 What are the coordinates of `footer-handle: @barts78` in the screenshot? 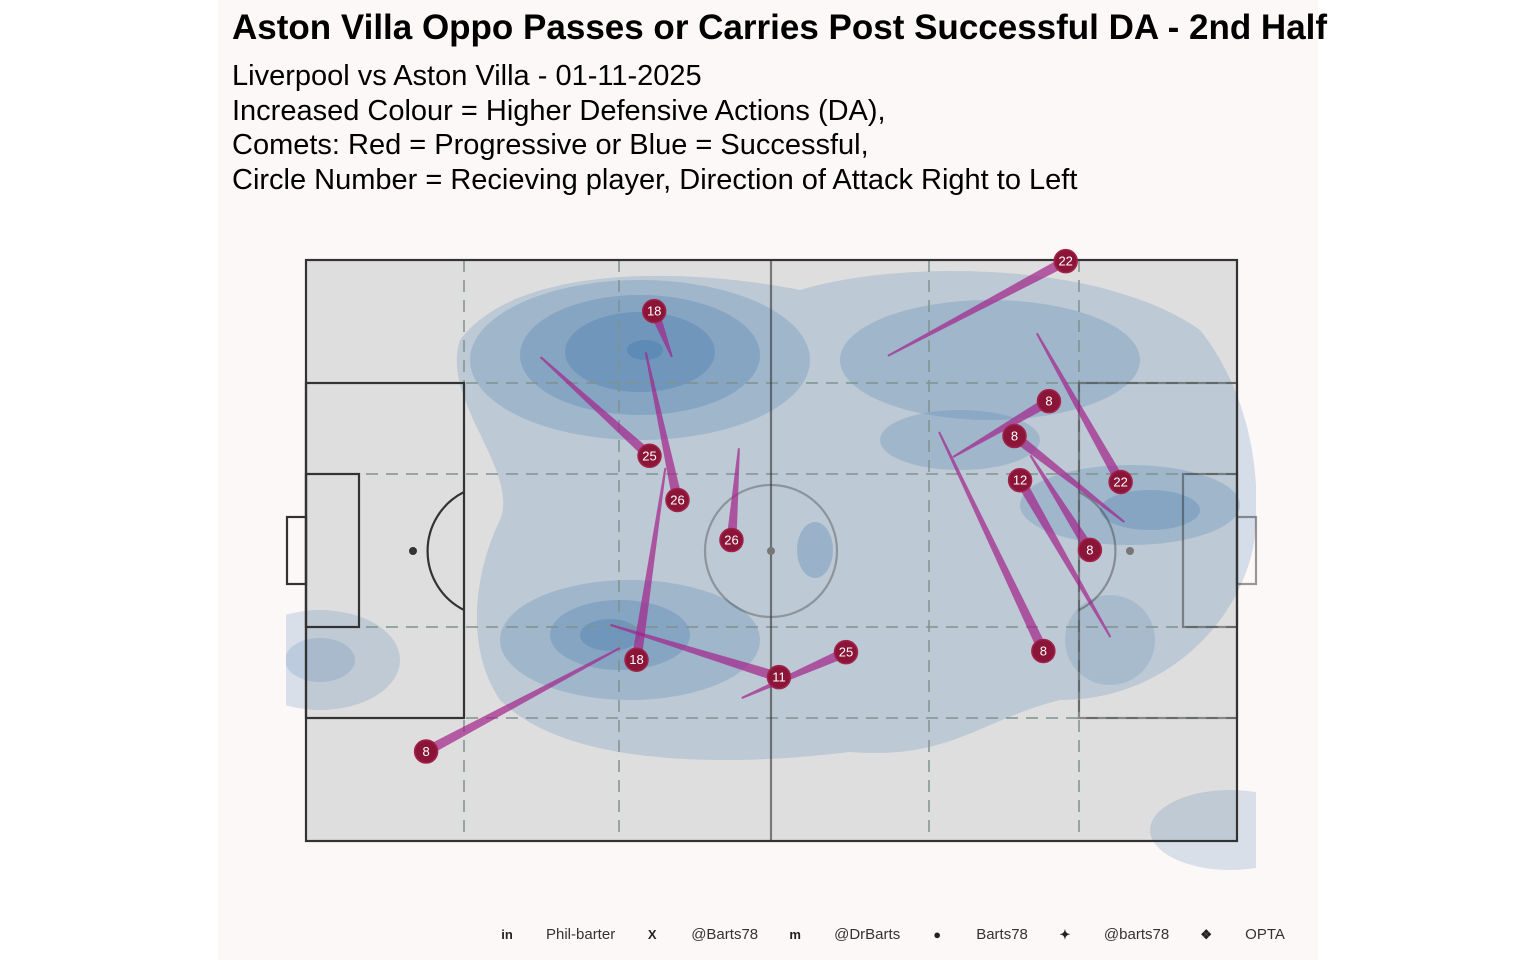 It's located at (1136, 934).